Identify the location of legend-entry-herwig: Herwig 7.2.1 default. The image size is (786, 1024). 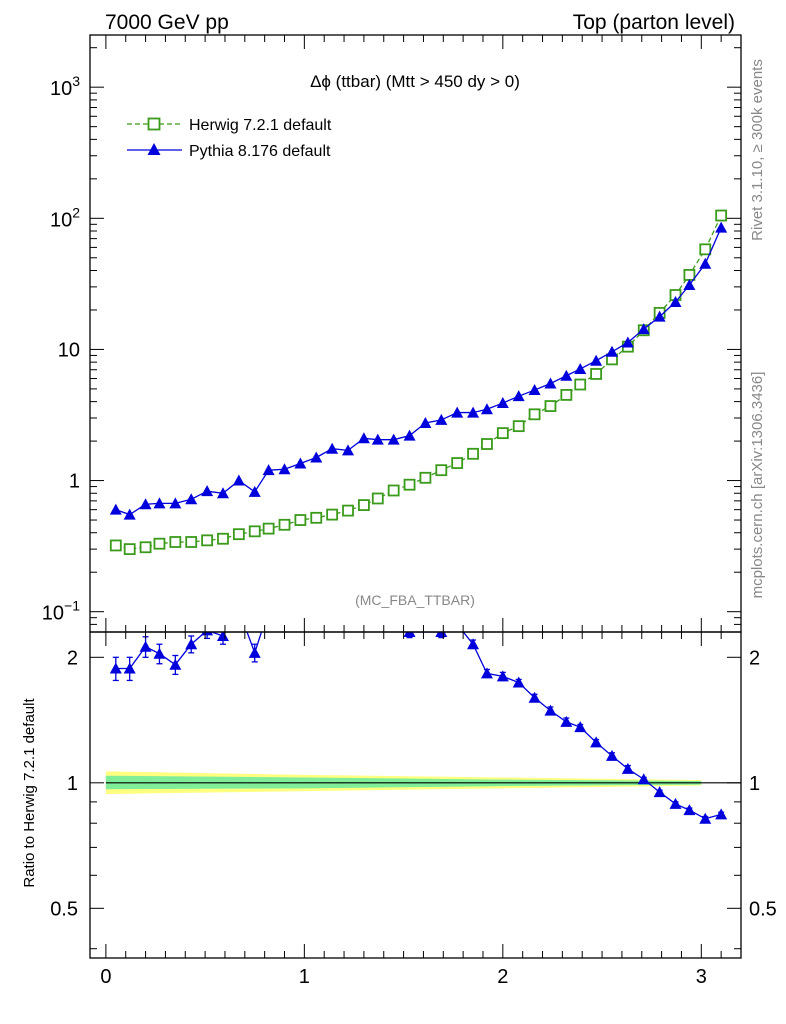
(229, 125).